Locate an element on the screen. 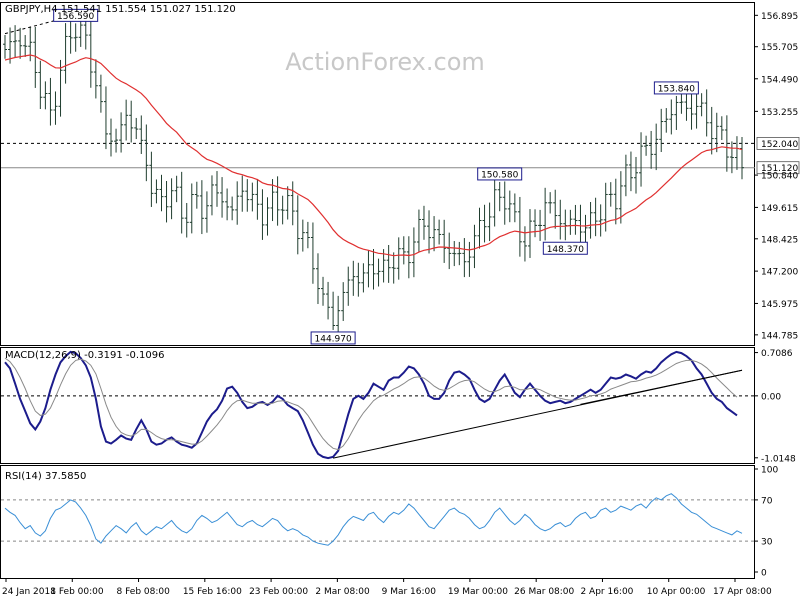  macd-axis-label: 0.7086 is located at coordinates (777, 354).